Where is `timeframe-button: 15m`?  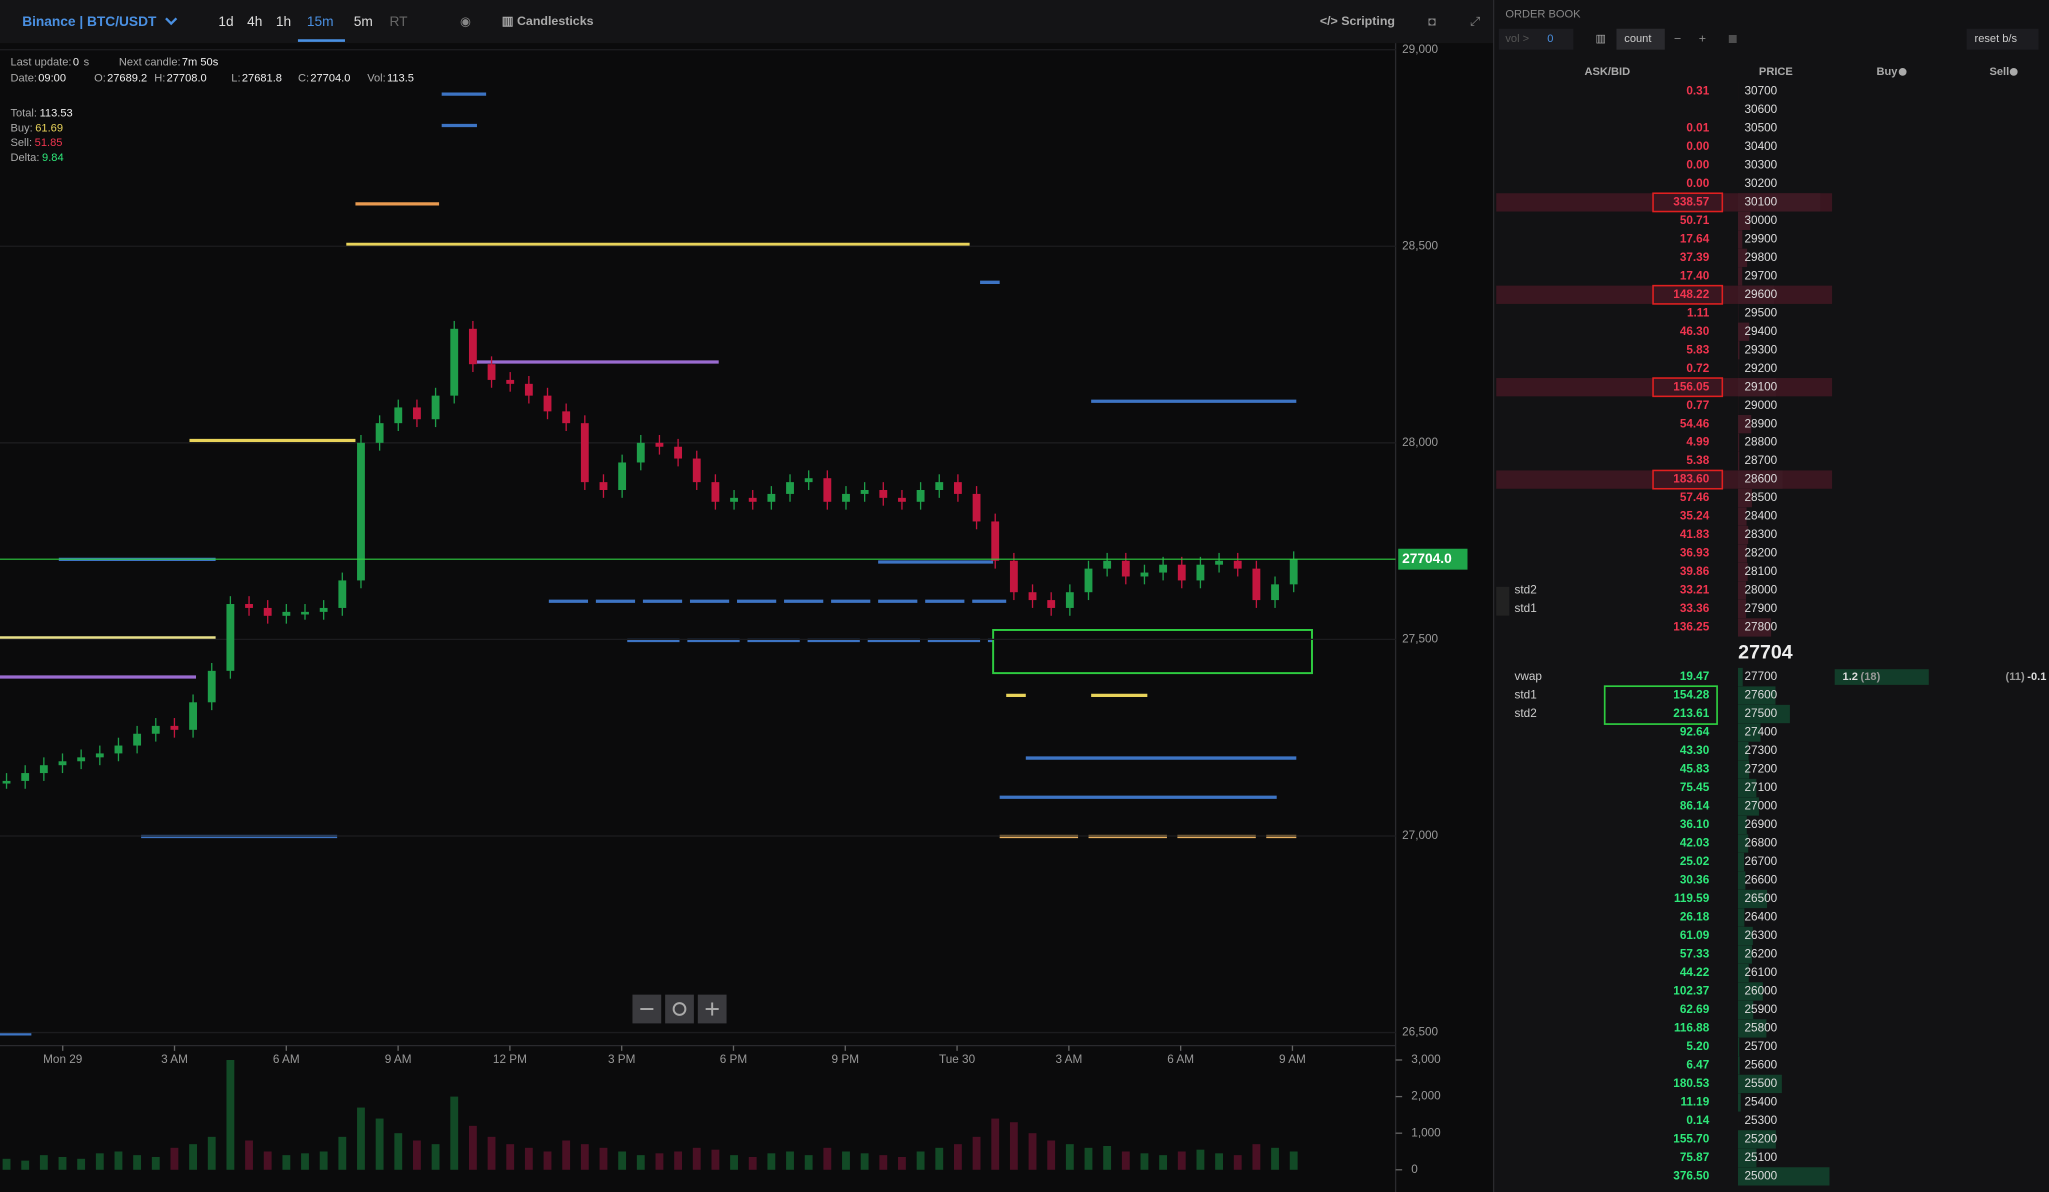
timeframe-button: 15m is located at coordinates (320, 21).